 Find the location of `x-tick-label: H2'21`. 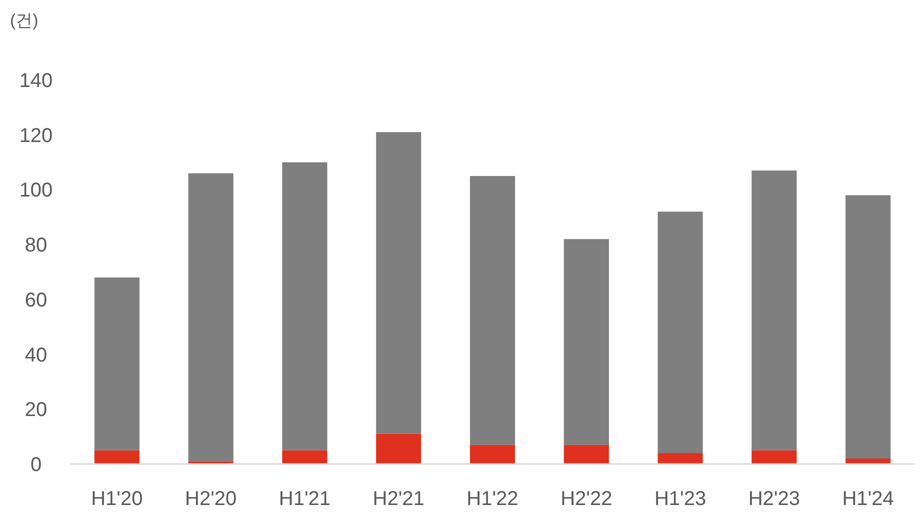

x-tick-label: H2'21 is located at coordinates (398, 499).